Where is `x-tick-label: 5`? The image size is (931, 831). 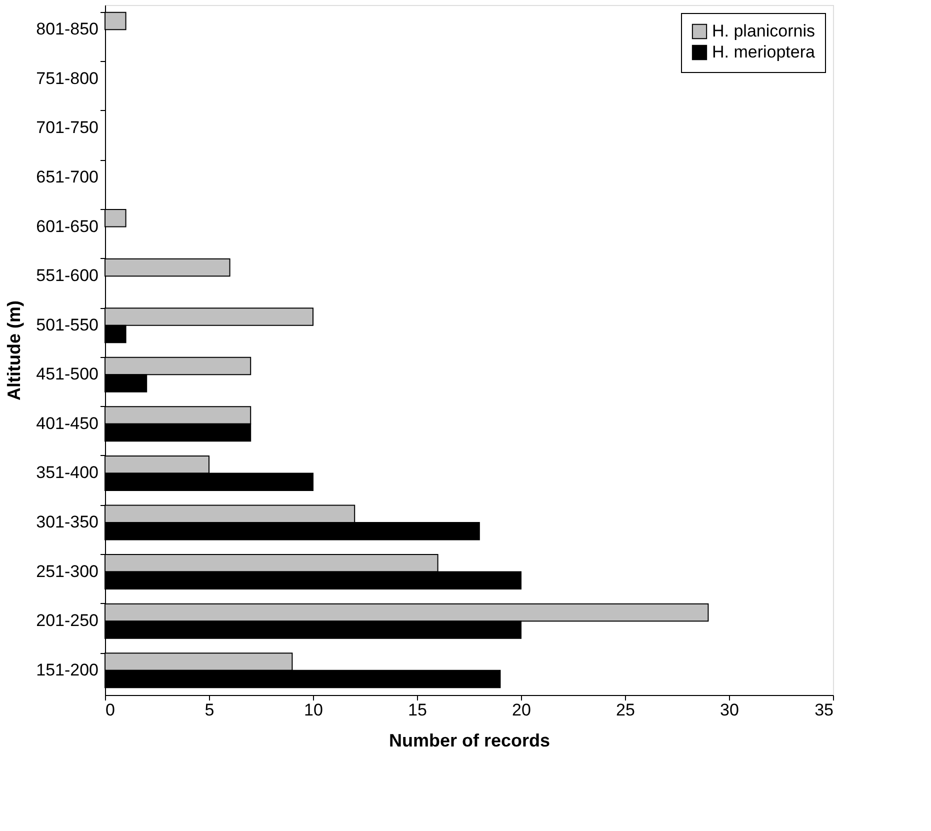
x-tick-label: 5 is located at coordinates (209, 710).